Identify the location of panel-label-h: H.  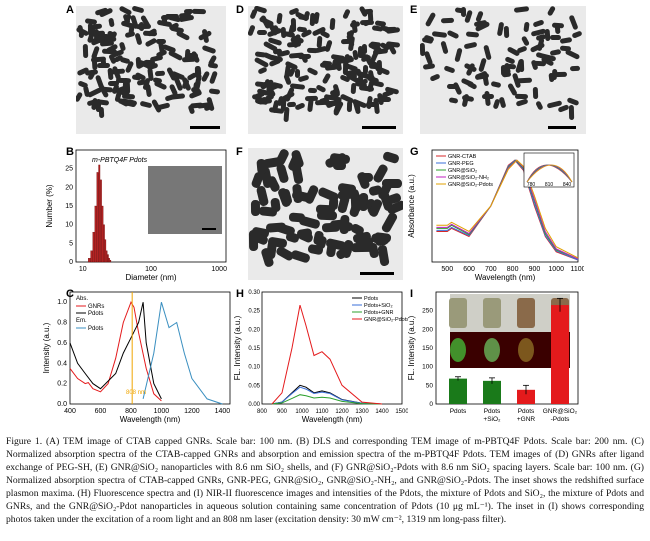
(240, 294).